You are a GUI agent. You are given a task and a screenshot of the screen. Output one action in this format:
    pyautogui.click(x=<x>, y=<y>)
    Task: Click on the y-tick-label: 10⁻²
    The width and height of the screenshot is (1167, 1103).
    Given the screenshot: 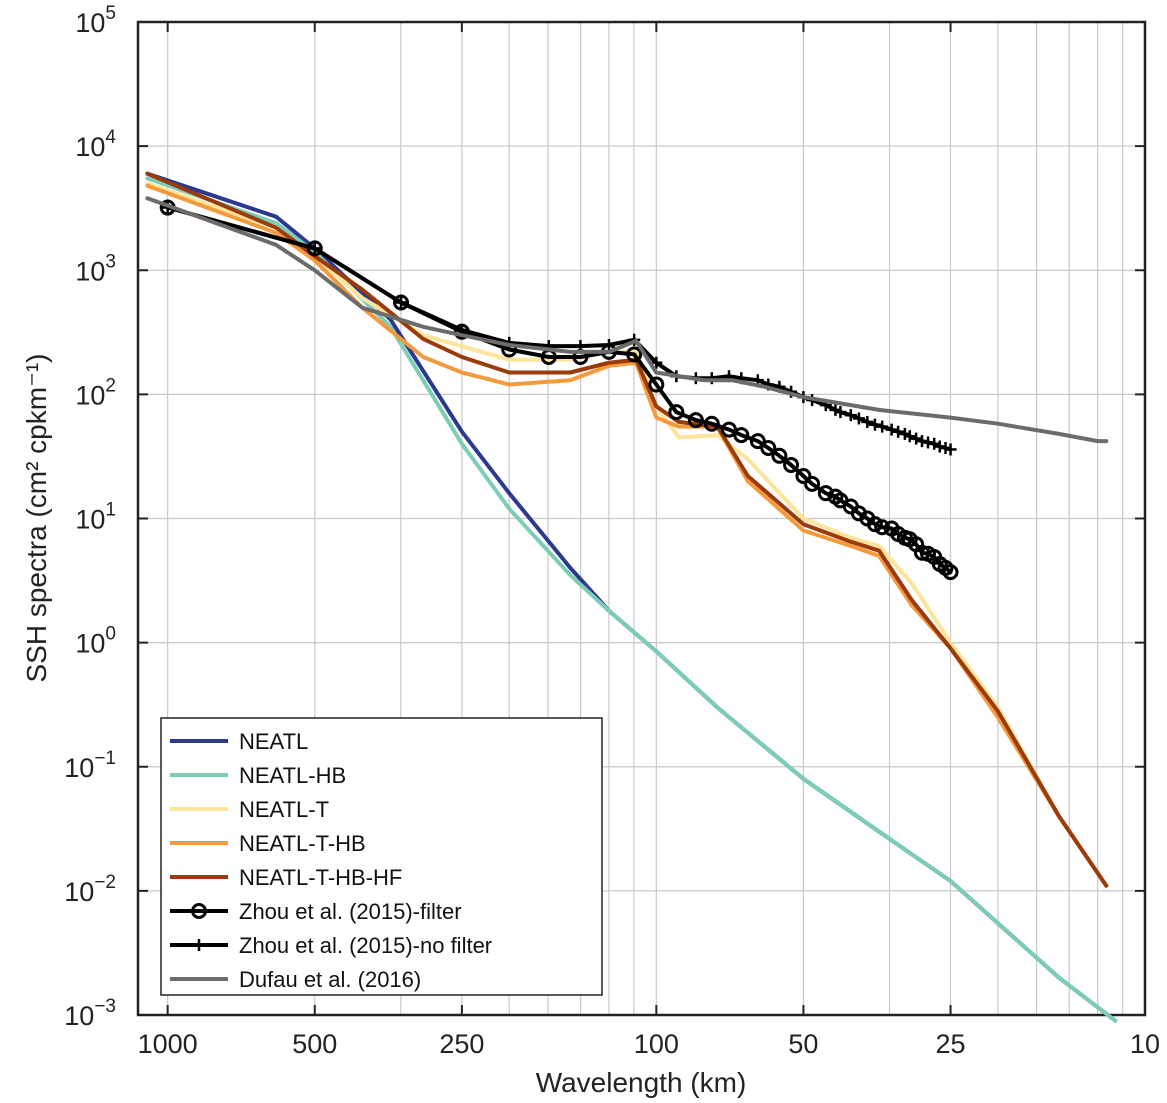 What is the action you would take?
    pyautogui.click(x=90, y=889)
    